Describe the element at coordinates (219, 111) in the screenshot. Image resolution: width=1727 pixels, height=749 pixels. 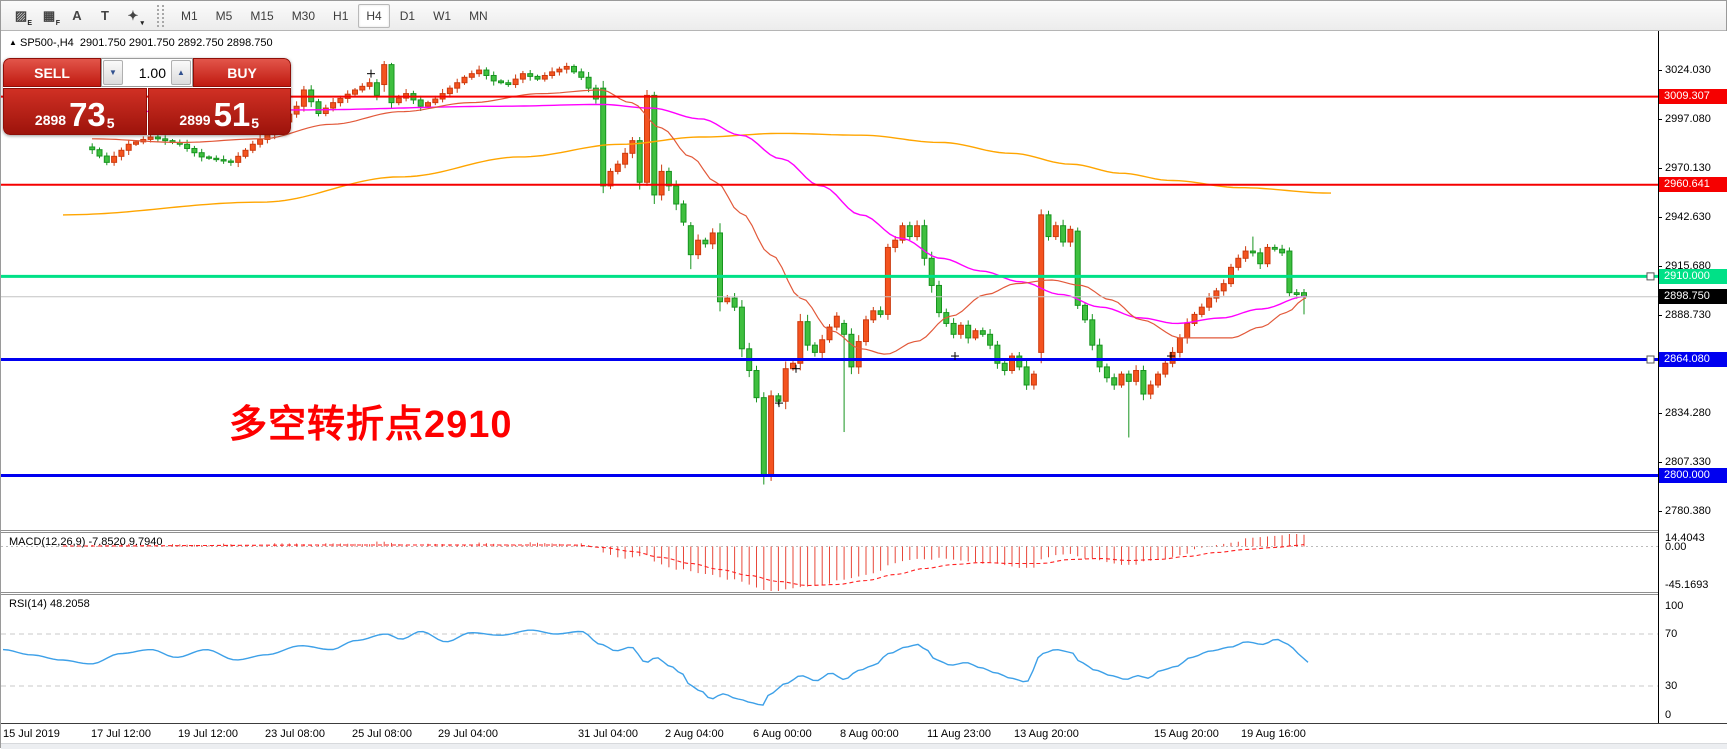
I see `buy-price-display: 2899 51 5` at that location.